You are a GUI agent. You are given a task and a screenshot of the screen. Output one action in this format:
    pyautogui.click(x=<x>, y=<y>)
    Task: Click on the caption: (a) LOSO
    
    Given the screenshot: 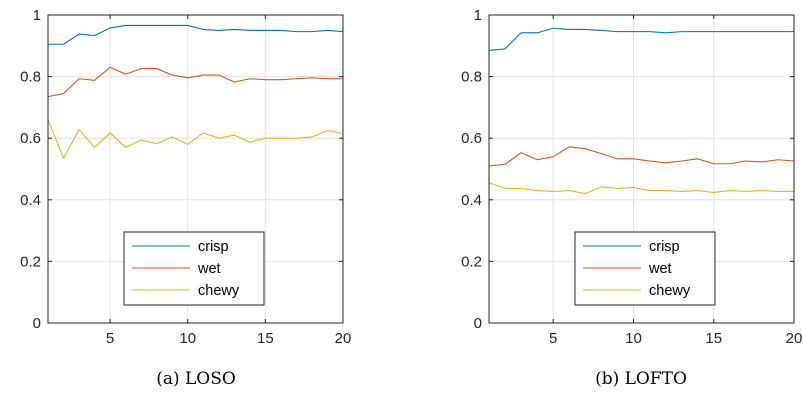 What is the action you would take?
    pyautogui.click(x=196, y=379)
    